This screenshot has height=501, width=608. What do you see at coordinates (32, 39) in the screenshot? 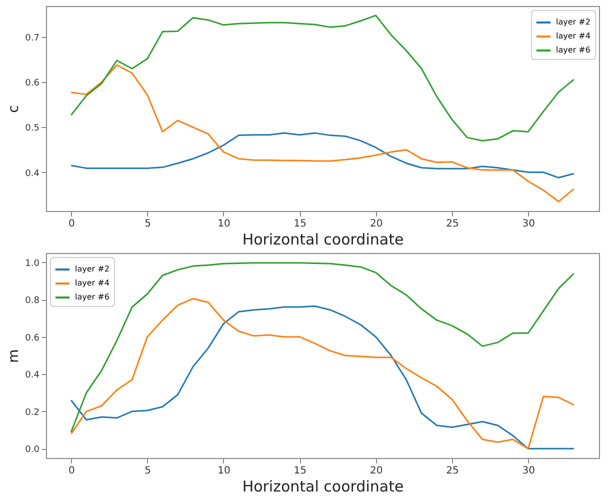
I see `y-tick-label: 0.7` at bounding box center [32, 39].